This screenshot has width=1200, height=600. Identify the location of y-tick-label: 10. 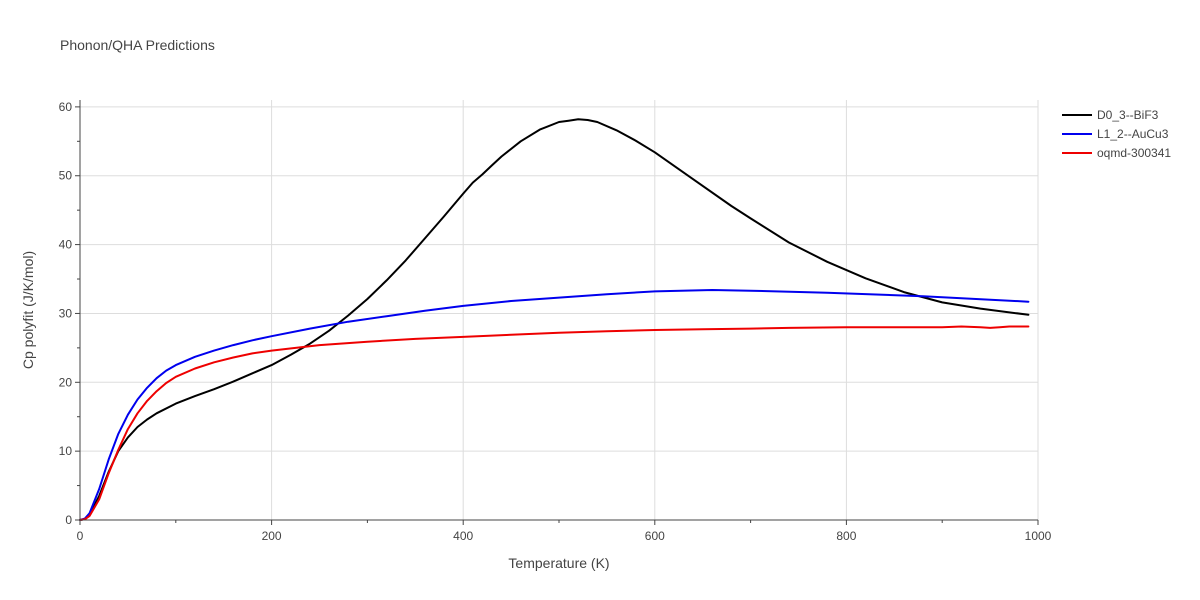
(66, 451).